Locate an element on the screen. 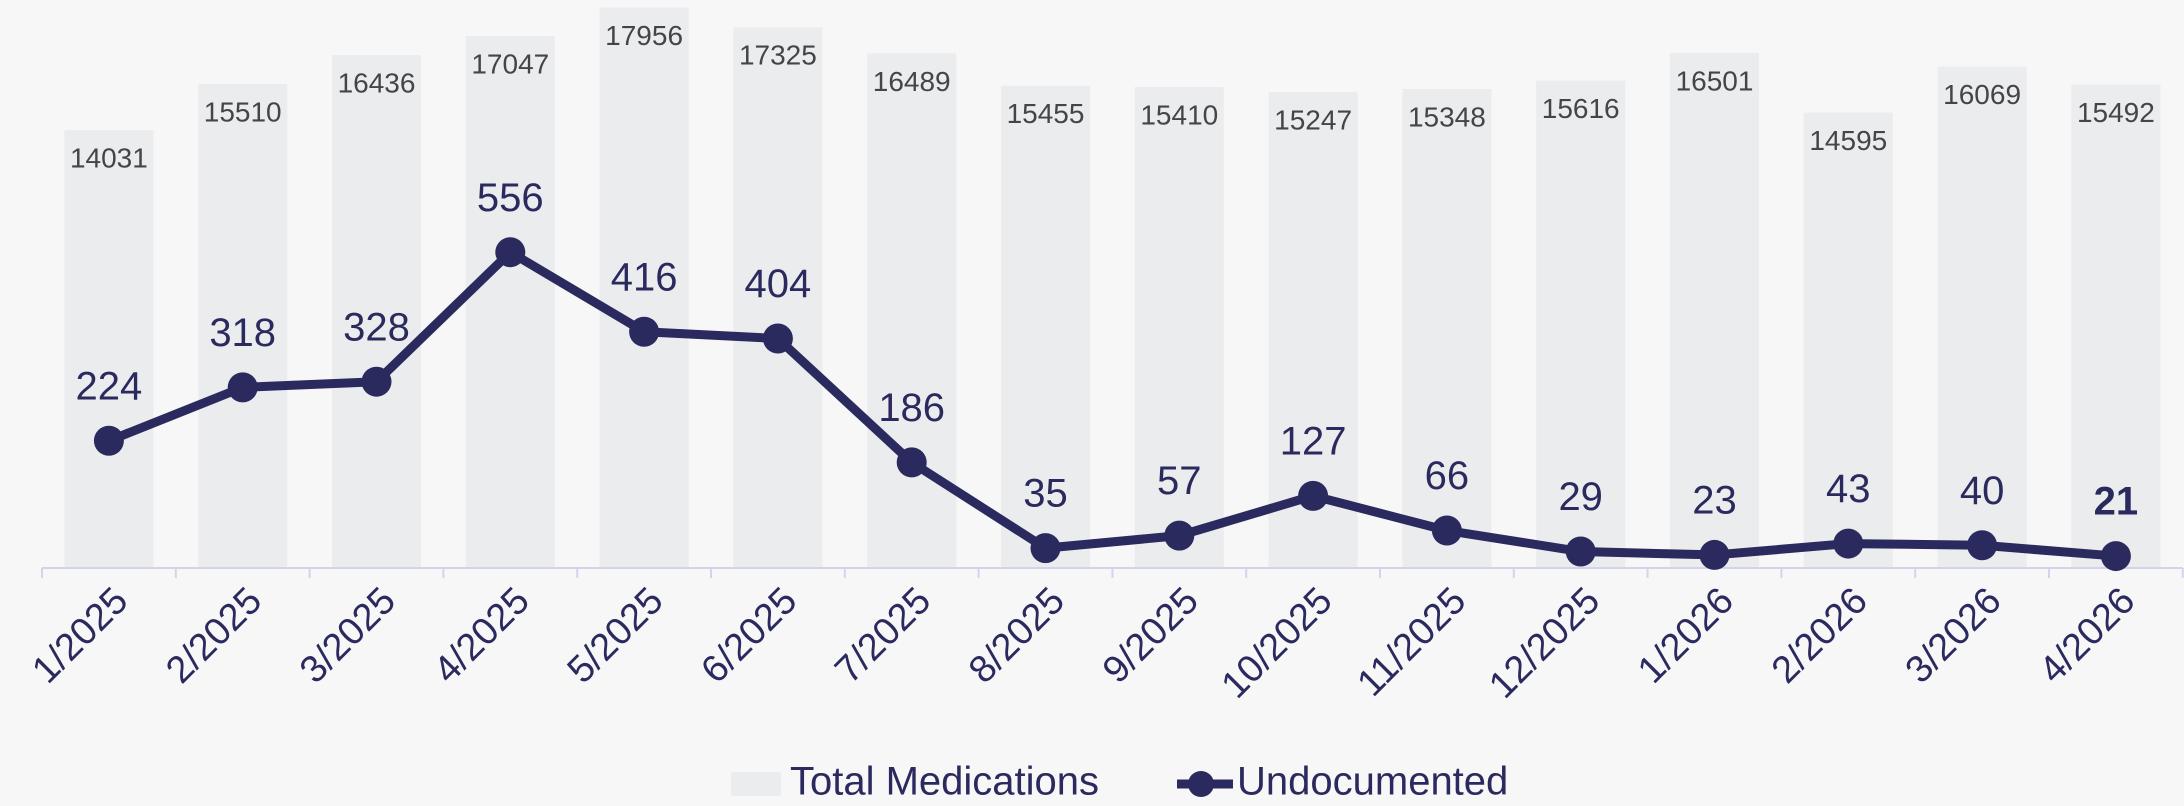 This screenshot has height=806, width=2184. line-label: 43 is located at coordinates (1848, 489).